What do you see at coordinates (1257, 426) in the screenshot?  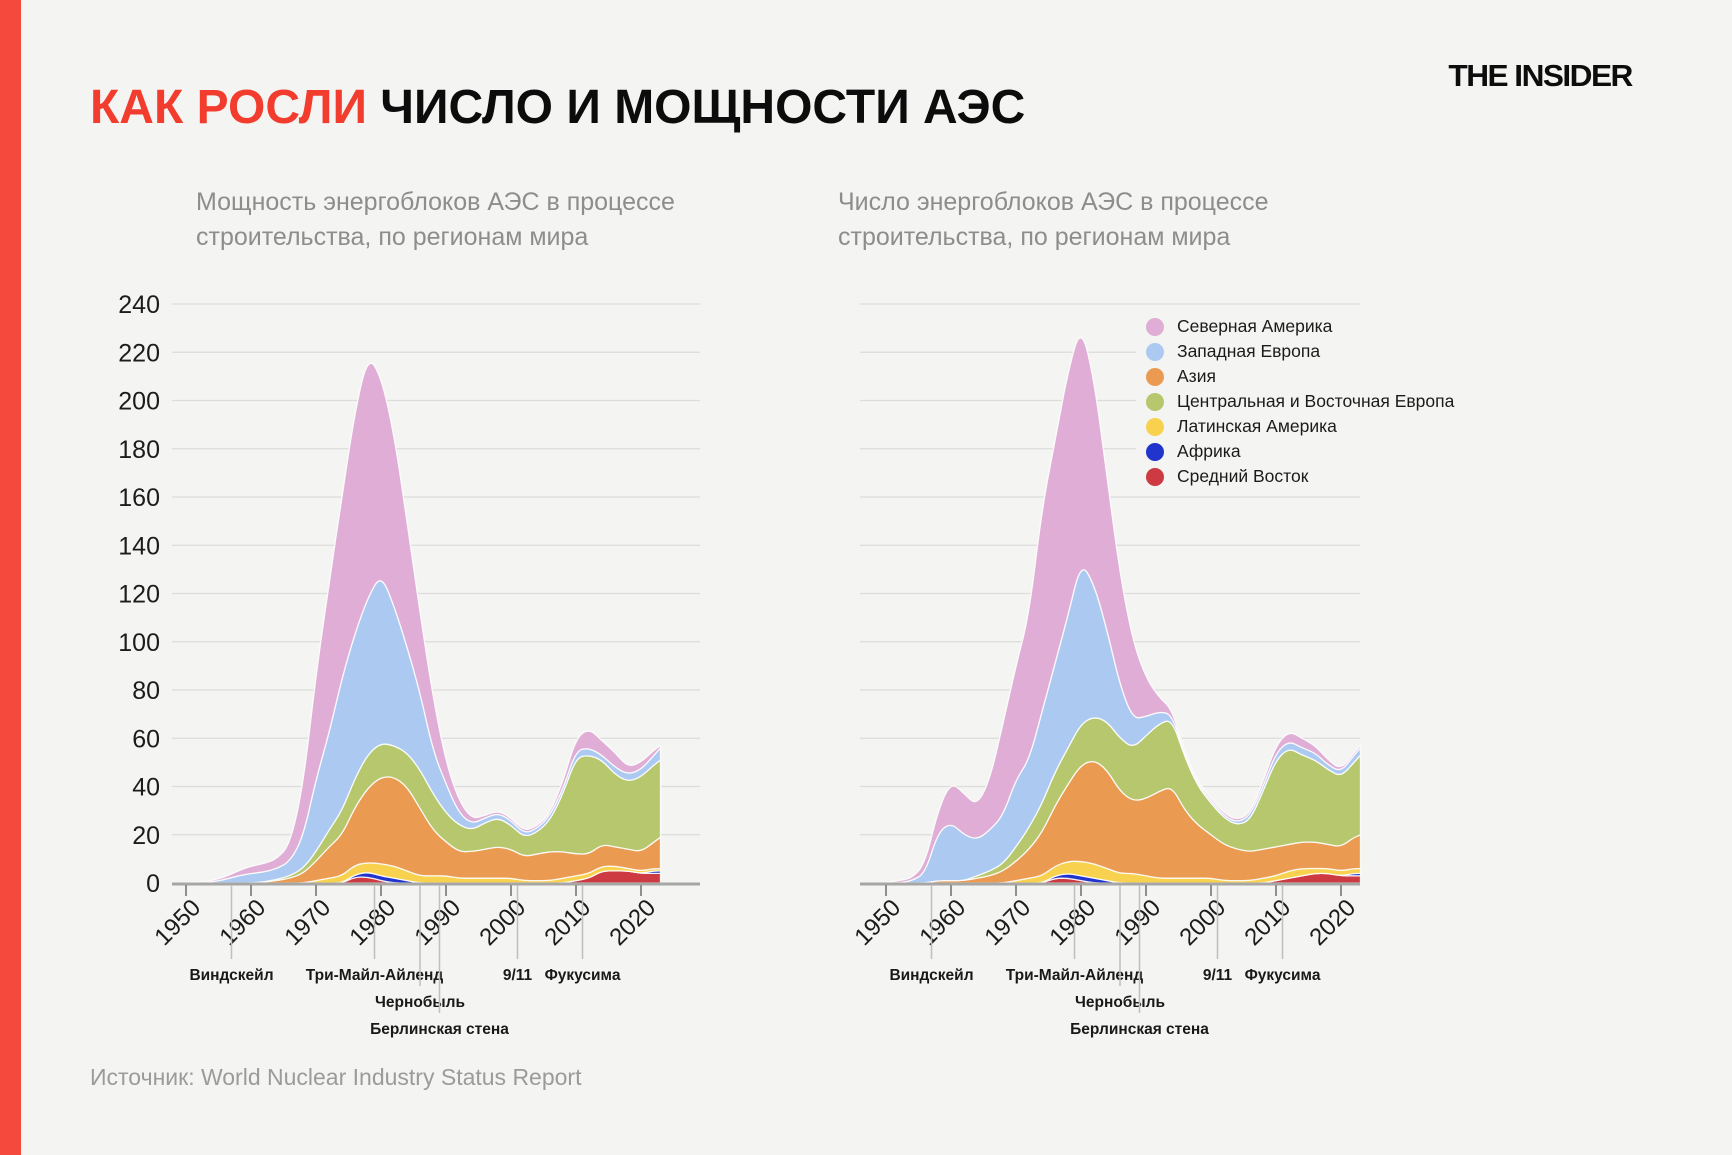 I see `legend-item-label: Латинская Америка` at bounding box center [1257, 426].